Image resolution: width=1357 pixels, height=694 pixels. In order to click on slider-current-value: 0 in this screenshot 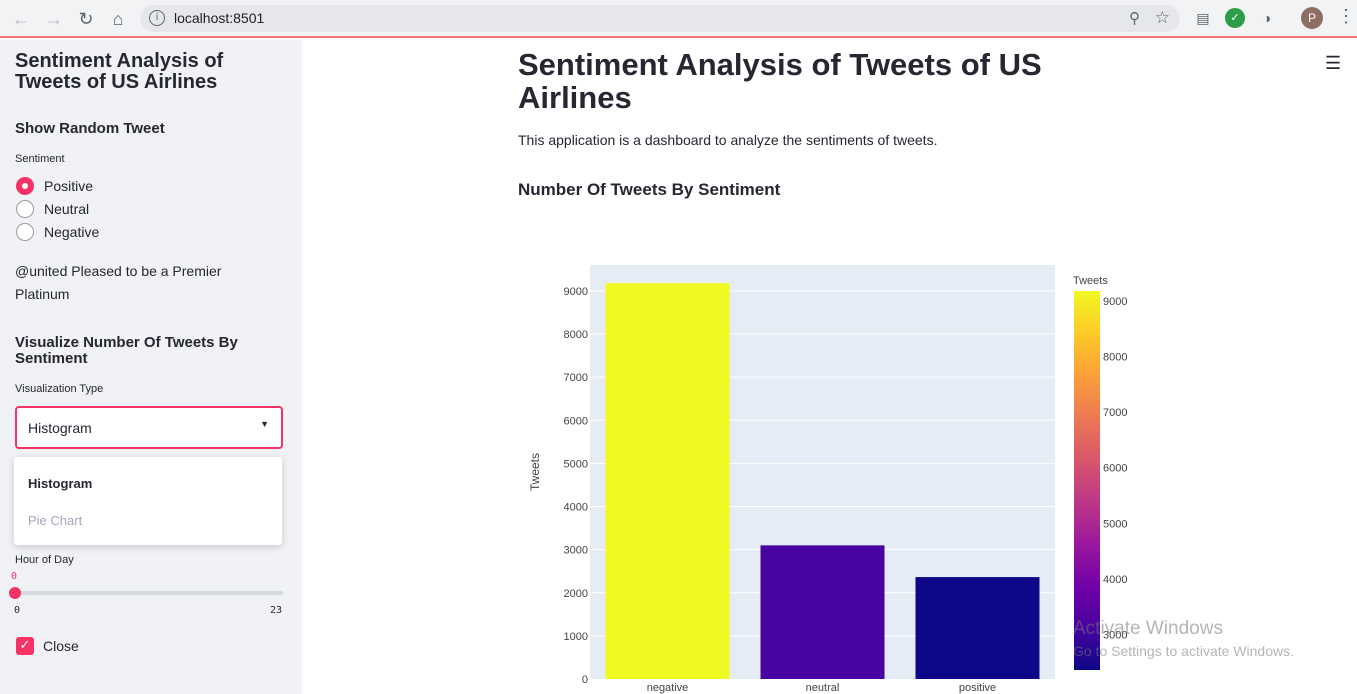, I will do `click(14, 576)`.